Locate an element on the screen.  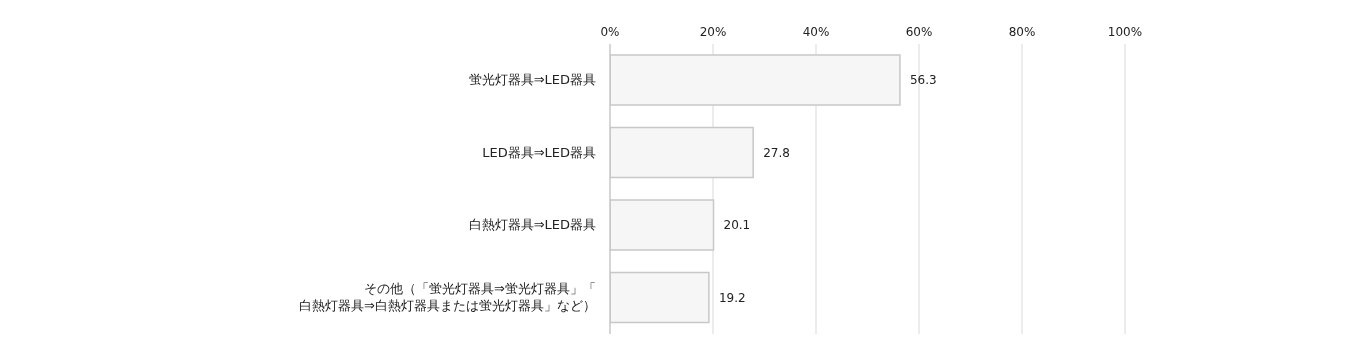
y-tick-label: その他（「蛍光灯器具⇒蛍光灯器具」「白熱灯器具⇒白熱灯器具または蛍光灯器具」など） is located at coordinates (447, 296).